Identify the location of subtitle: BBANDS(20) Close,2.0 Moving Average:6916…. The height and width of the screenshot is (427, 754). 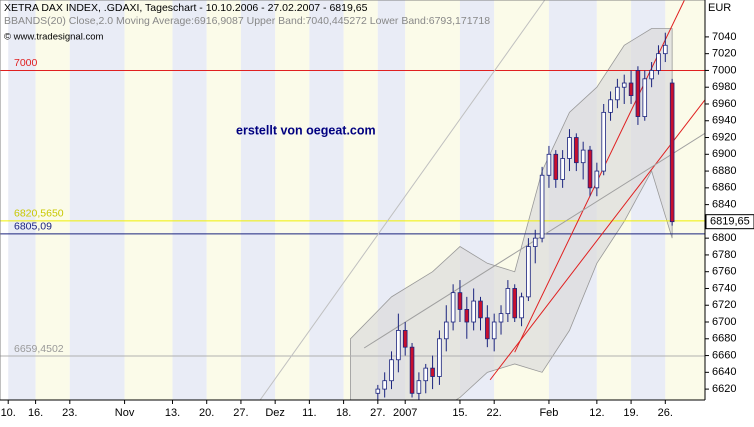
(247, 21).